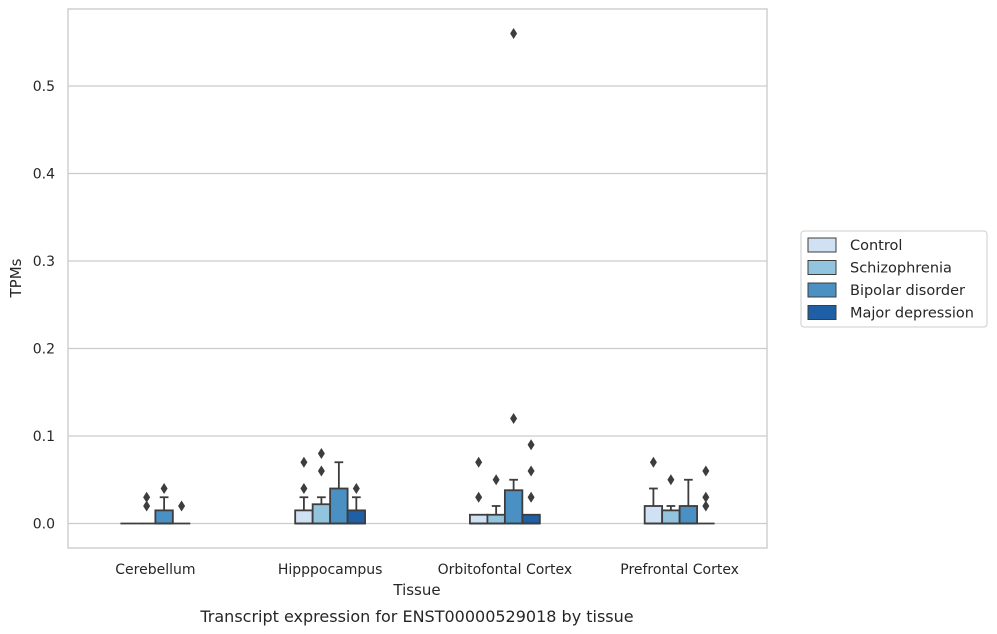 The width and height of the screenshot is (997, 634). What do you see at coordinates (416, 590) in the screenshot?
I see `x-axis-label: Tissue` at bounding box center [416, 590].